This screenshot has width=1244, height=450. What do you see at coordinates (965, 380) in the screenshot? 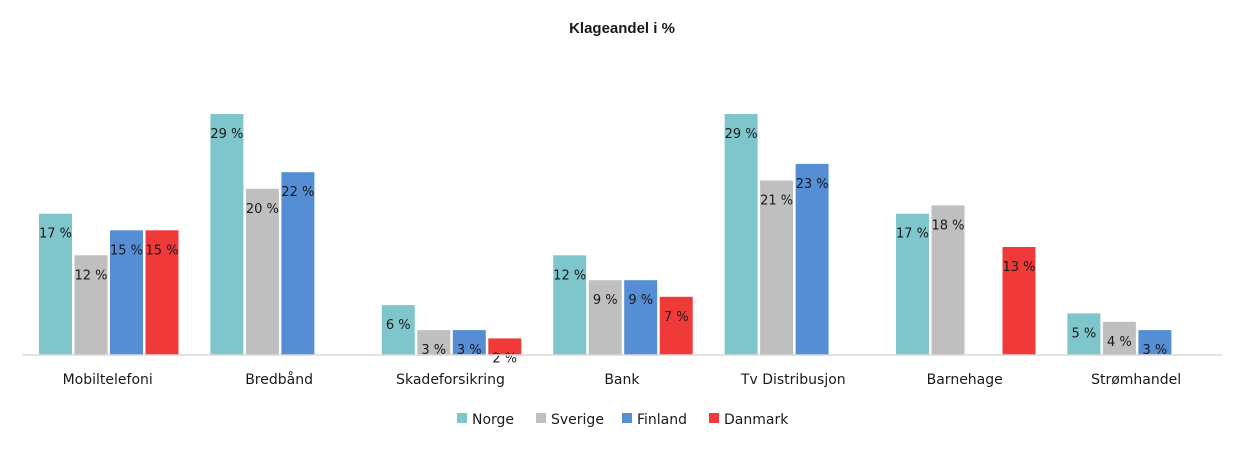
I see `category-label-5: Barnehage` at bounding box center [965, 380].